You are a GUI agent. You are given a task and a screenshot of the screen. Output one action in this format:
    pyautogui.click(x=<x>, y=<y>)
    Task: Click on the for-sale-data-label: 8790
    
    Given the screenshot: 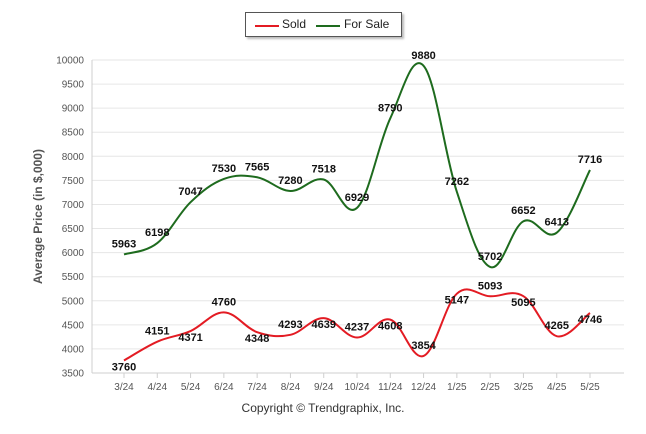 What is the action you would take?
    pyautogui.click(x=390, y=108)
    